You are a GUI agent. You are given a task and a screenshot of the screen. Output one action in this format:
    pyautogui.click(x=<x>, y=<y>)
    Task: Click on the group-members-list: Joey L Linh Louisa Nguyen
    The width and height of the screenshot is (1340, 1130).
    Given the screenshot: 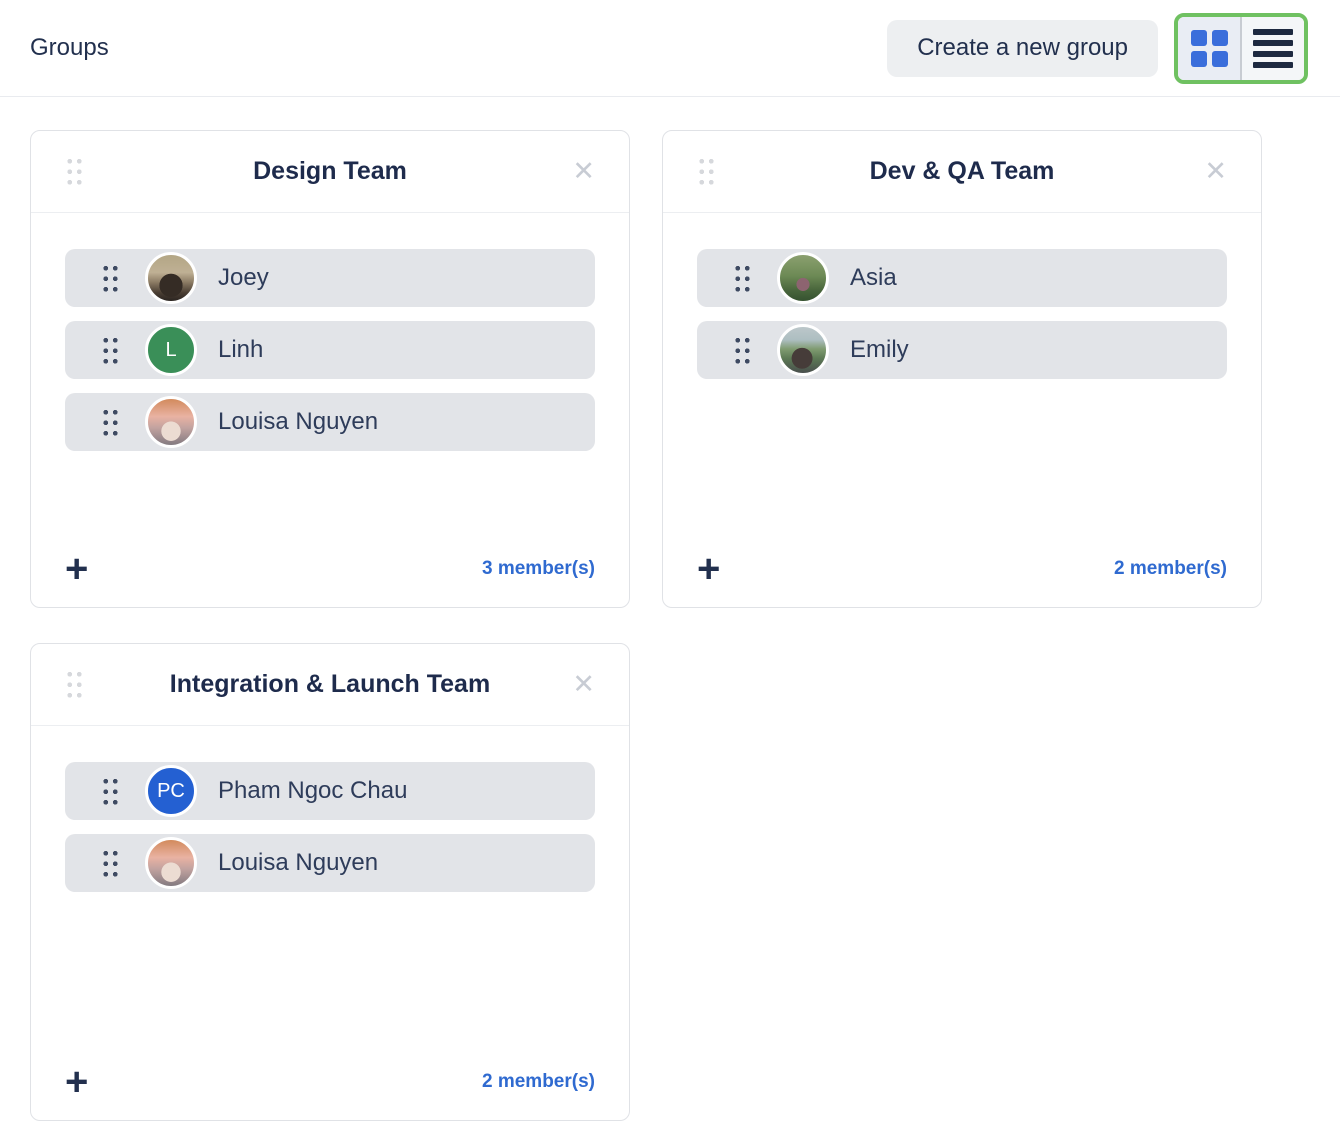 What is the action you would take?
    pyautogui.click(x=330, y=383)
    